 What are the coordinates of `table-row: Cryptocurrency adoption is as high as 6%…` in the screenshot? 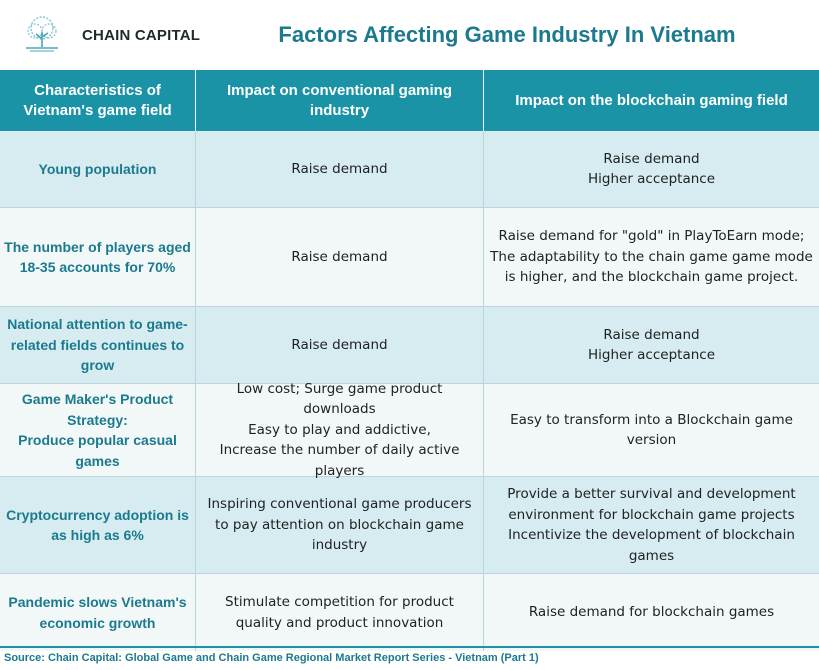 It's located at (409, 525).